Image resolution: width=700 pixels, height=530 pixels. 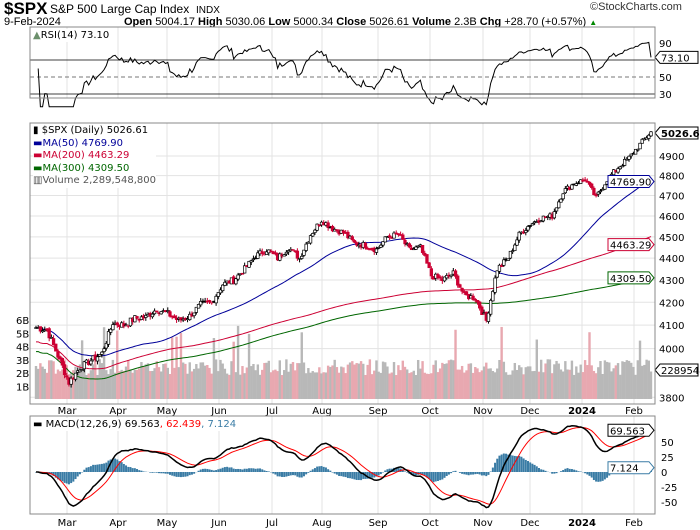 What do you see at coordinates (322, 411) in the screenshot?
I see `x-axis-label: Aug` at bounding box center [322, 411].